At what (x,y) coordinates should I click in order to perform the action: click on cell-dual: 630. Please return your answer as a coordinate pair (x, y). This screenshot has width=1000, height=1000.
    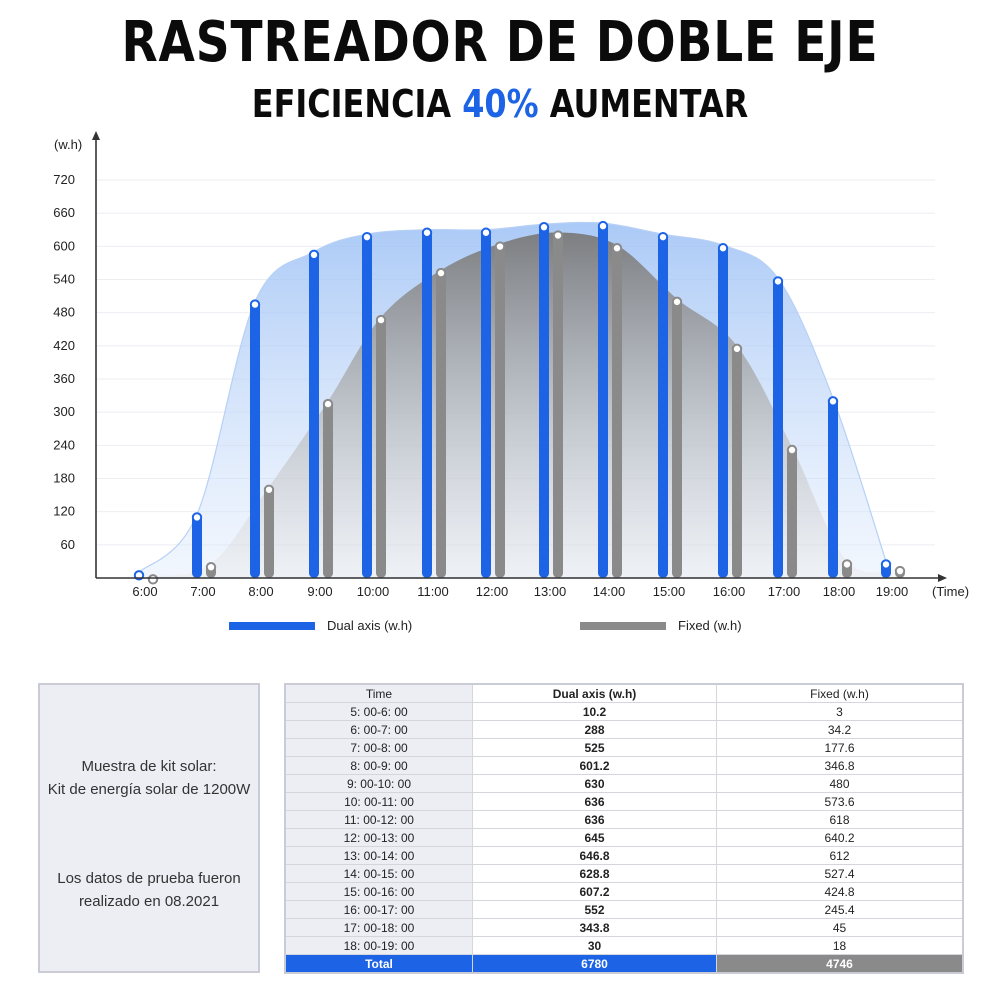
    Looking at the image, I should click on (594, 783).